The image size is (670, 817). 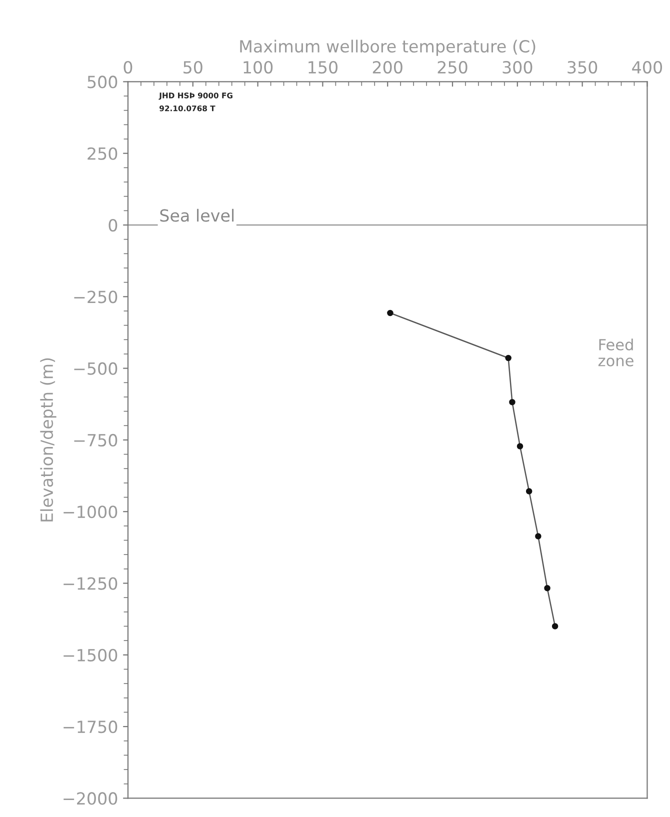 I want to click on x-tick-label: 200, so click(x=387, y=67).